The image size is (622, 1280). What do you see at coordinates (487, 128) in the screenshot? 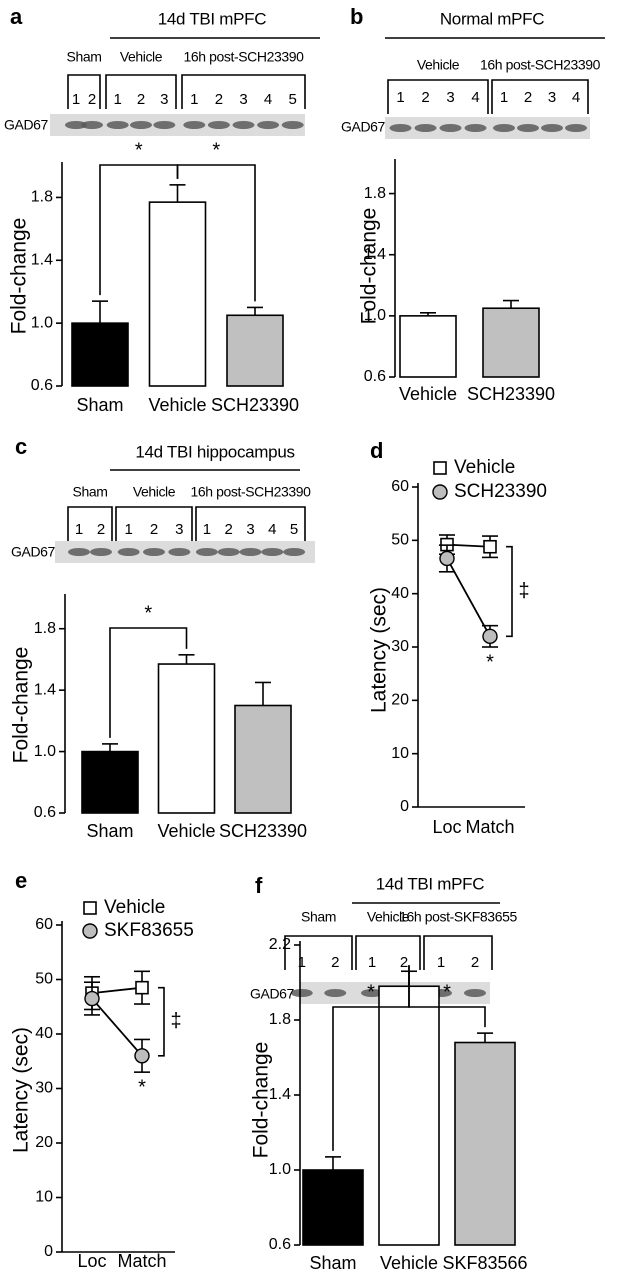
I see `blot-strip` at bounding box center [487, 128].